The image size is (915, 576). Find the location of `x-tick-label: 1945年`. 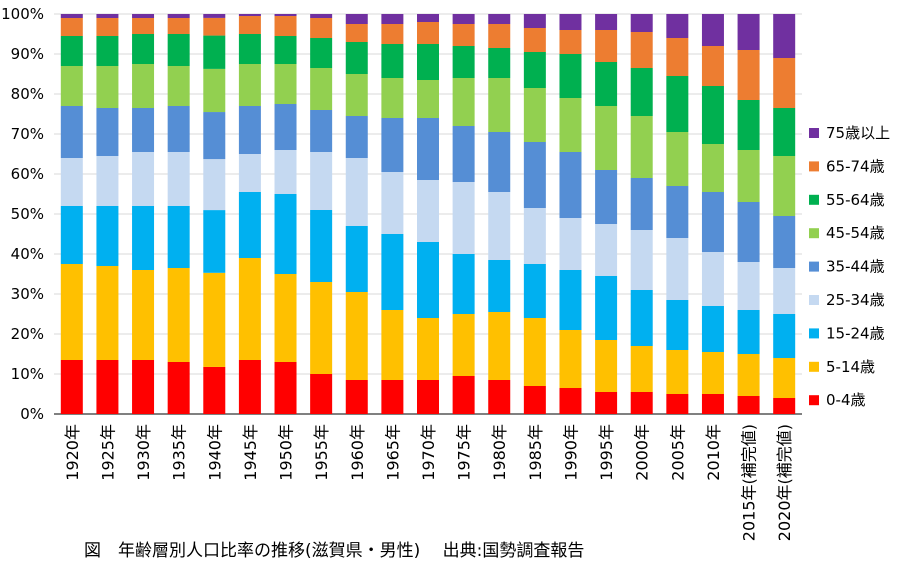

x-tick-label: 1945年 is located at coordinates (250, 452).